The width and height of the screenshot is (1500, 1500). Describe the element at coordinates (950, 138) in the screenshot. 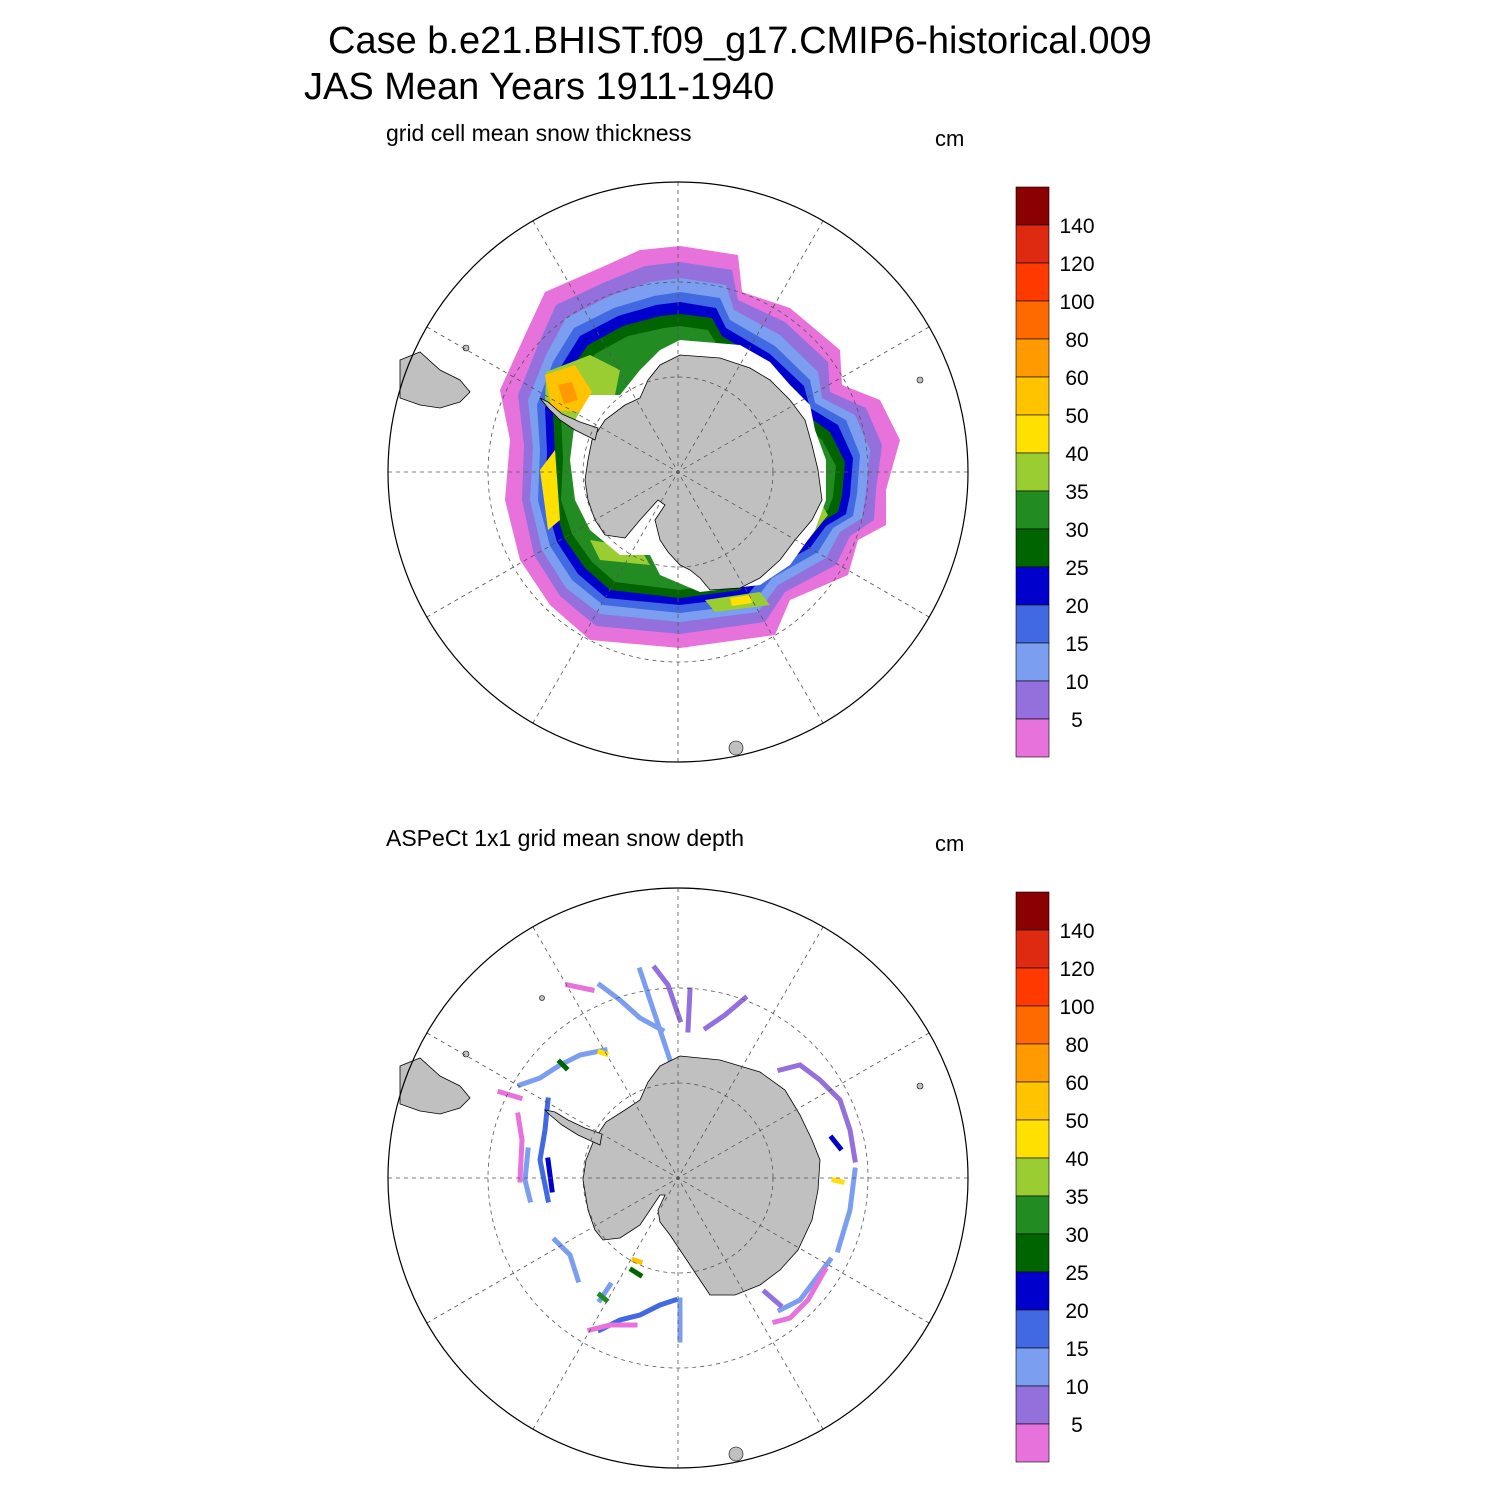

I see `panel-1-unit: cm` at that location.